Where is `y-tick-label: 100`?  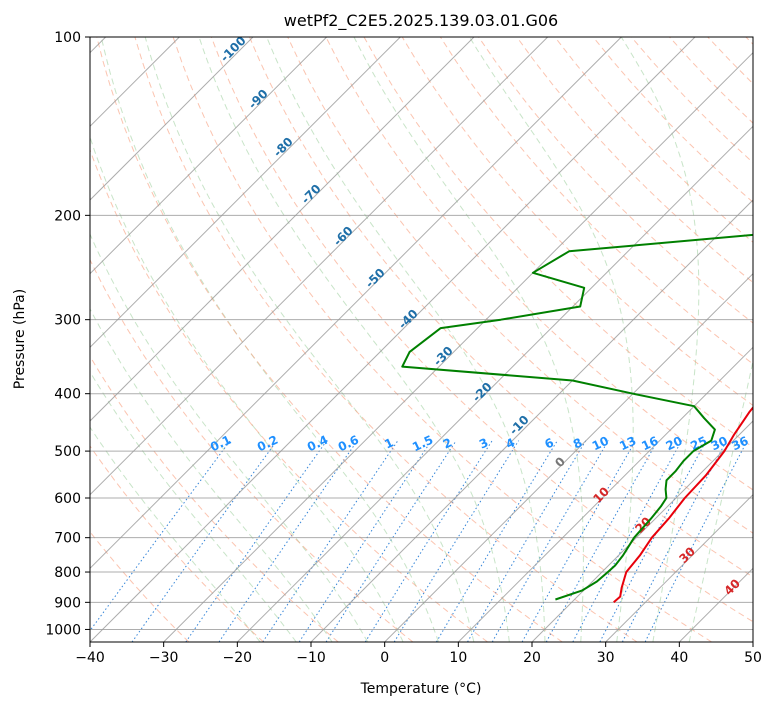 y-tick-label: 100 is located at coordinates (67, 38).